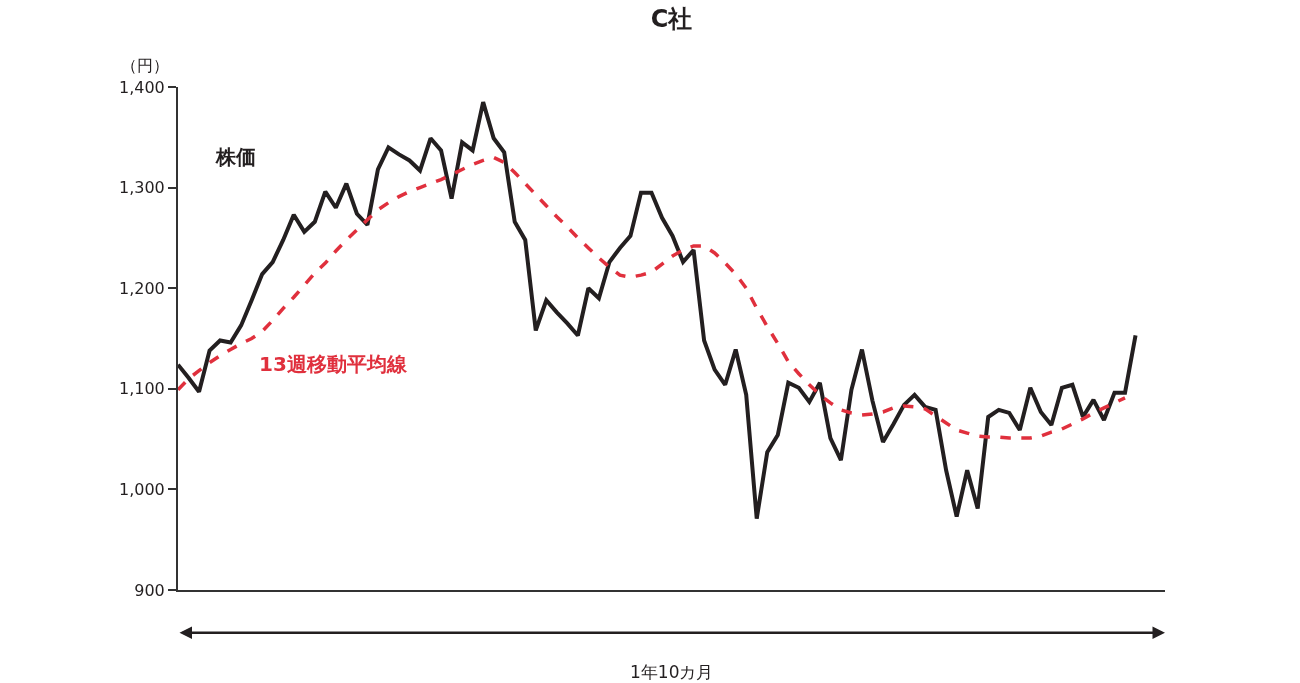  Describe the element at coordinates (141, 389) in the screenshot. I see `y-tick-label: 1,100` at that location.